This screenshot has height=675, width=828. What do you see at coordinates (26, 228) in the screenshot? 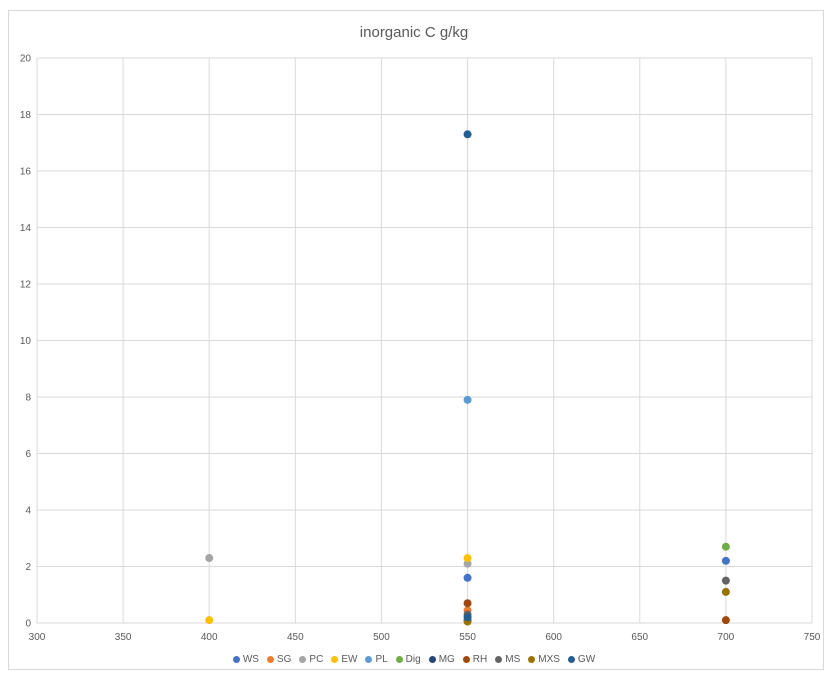
I see `y-tick-label: 14` at bounding box center [26, 228].